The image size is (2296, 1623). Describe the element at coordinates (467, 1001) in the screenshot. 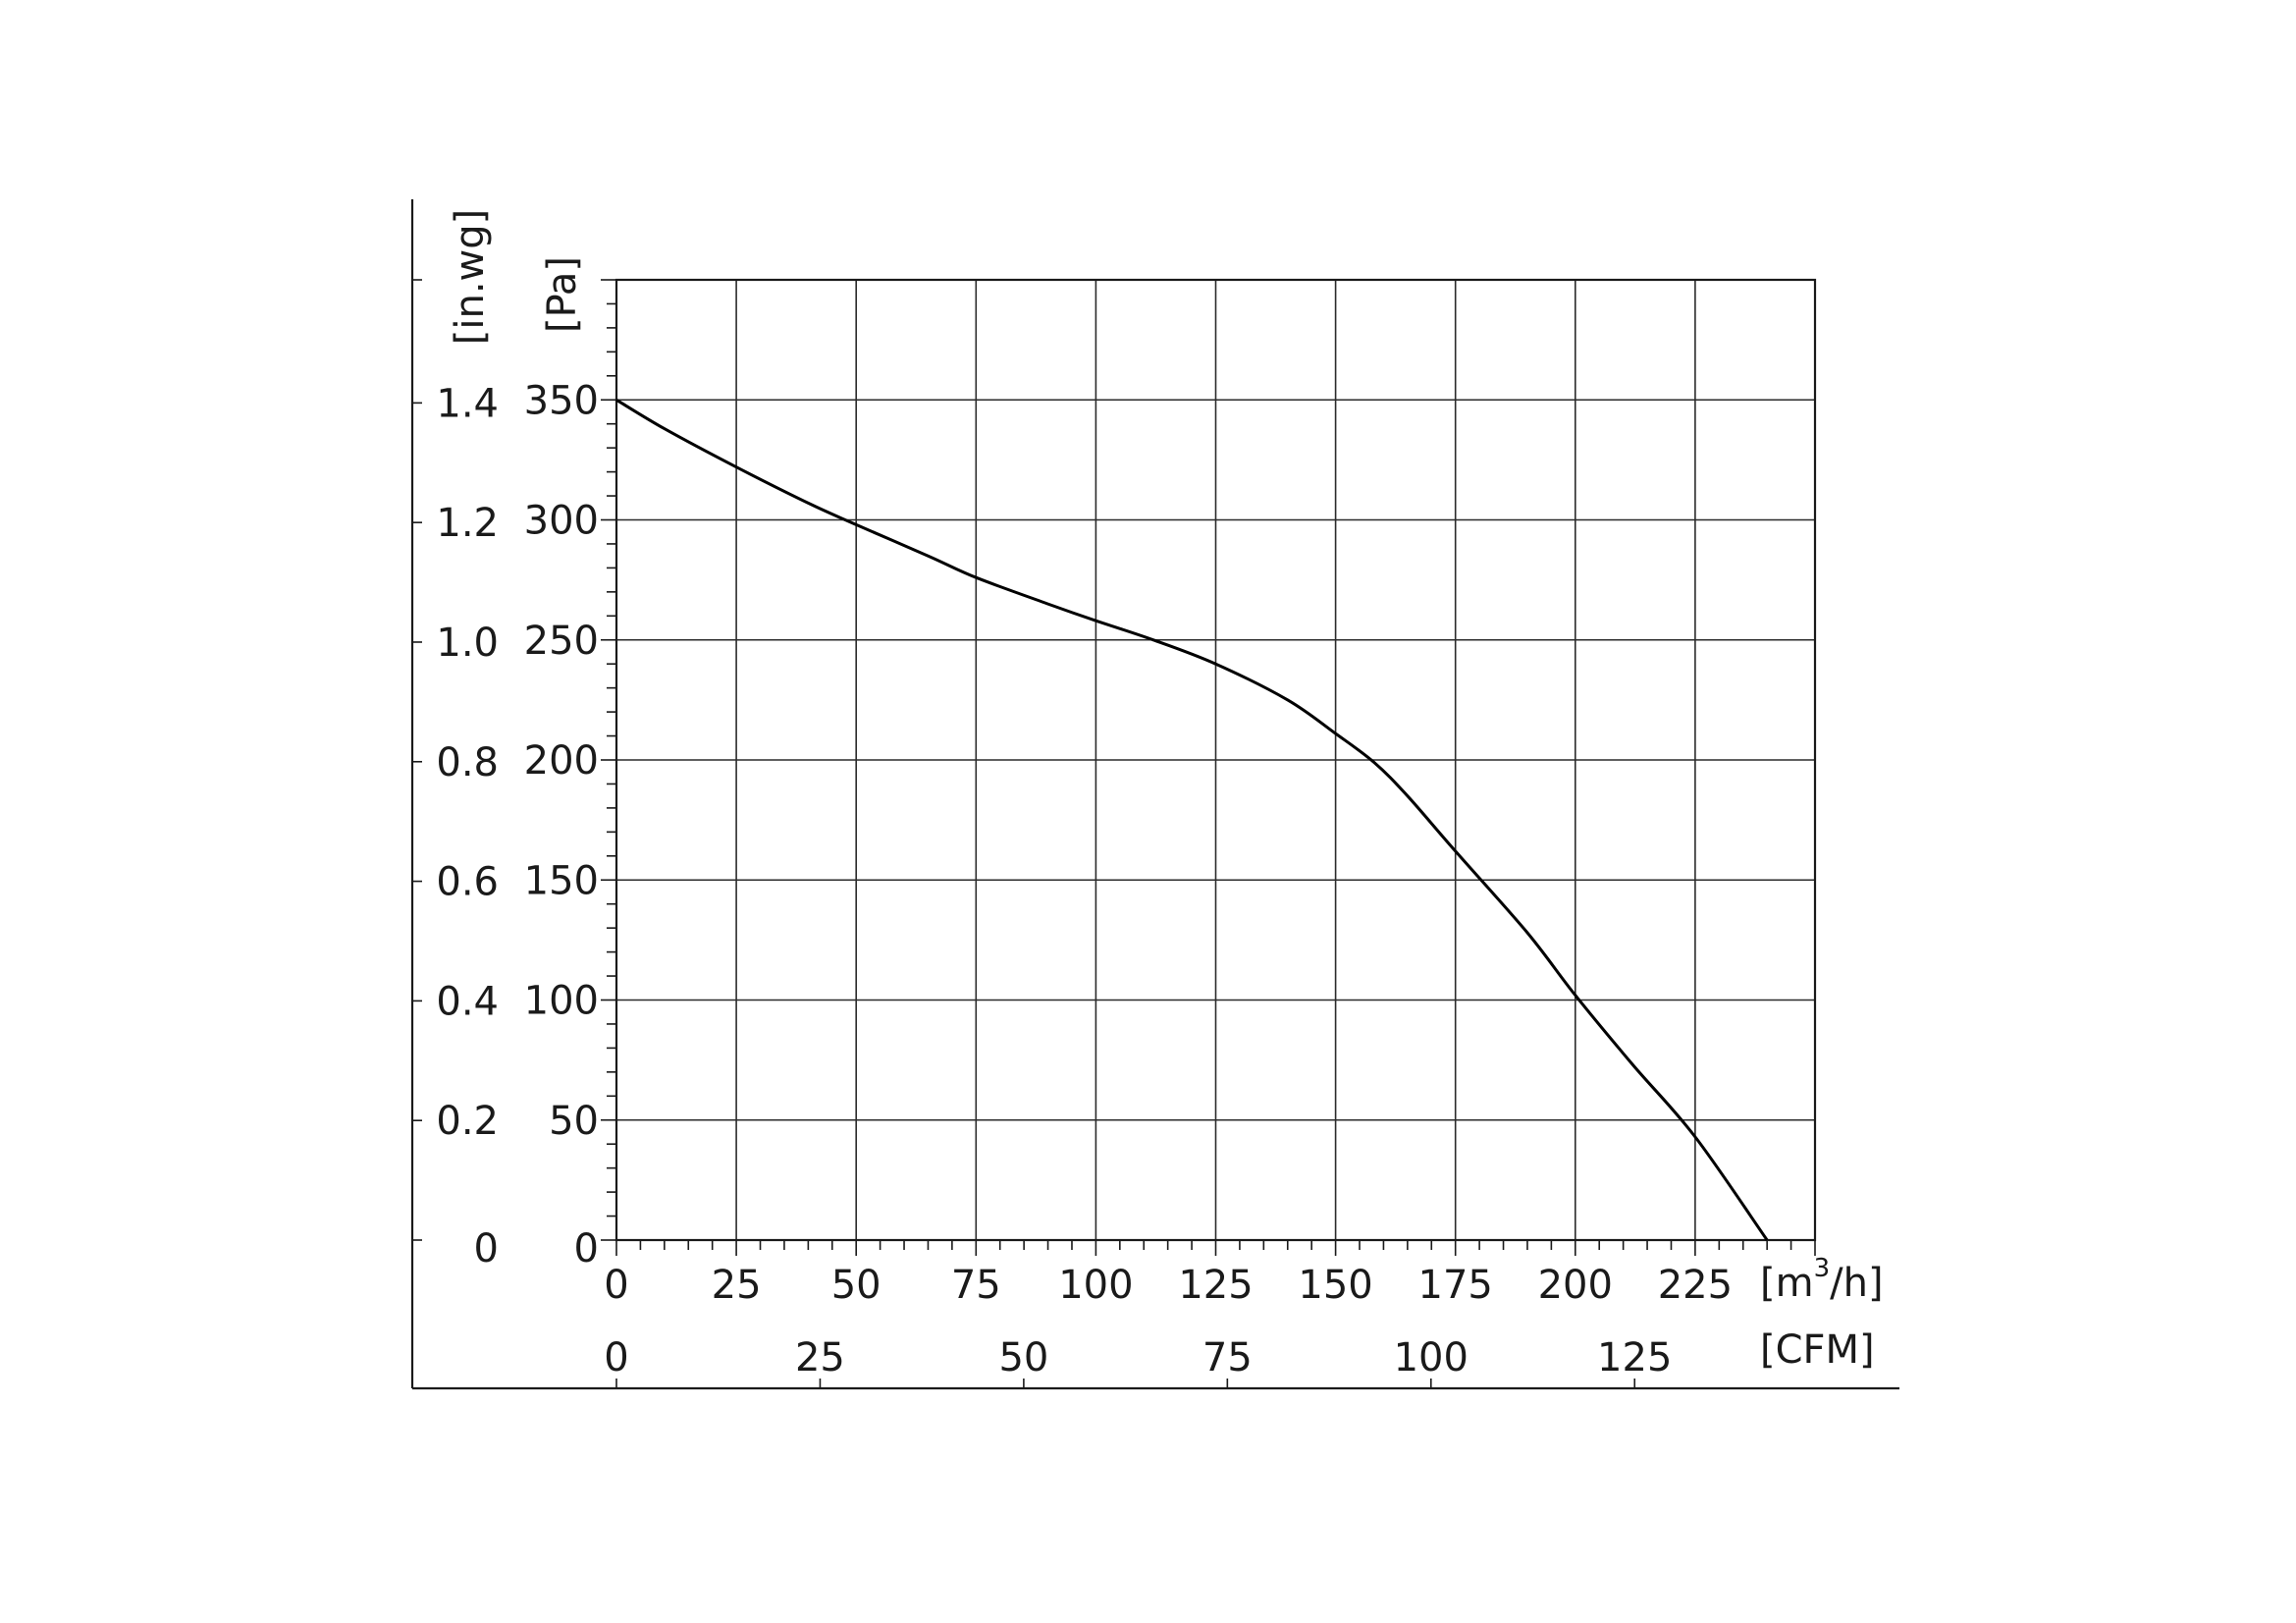

I see `y-secondary-tick-label: 0.4` at that location.